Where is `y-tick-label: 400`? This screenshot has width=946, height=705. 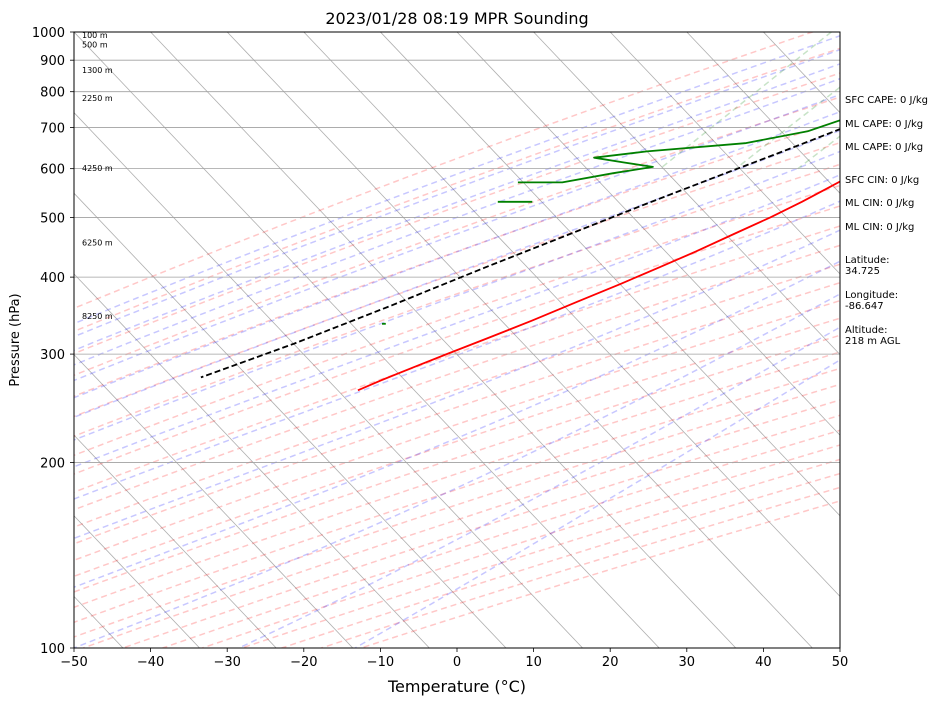 y-tick-label: 400 is located at coordinates (52, 278).